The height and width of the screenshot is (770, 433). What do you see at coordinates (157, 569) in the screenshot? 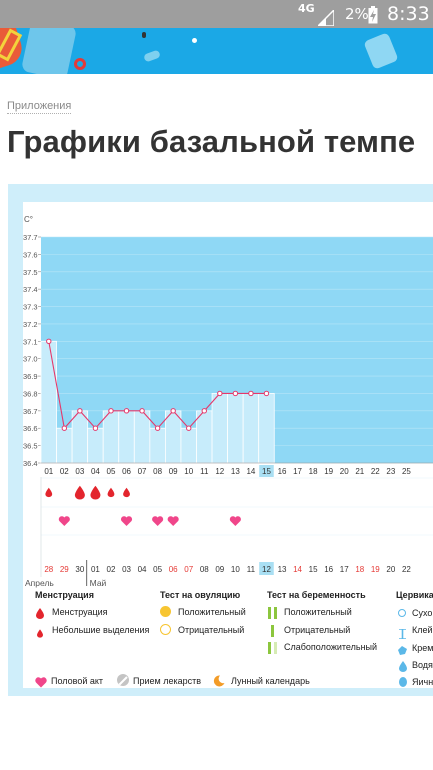
I see `calendar-date-label: 05` at bounding box center [157, 569].